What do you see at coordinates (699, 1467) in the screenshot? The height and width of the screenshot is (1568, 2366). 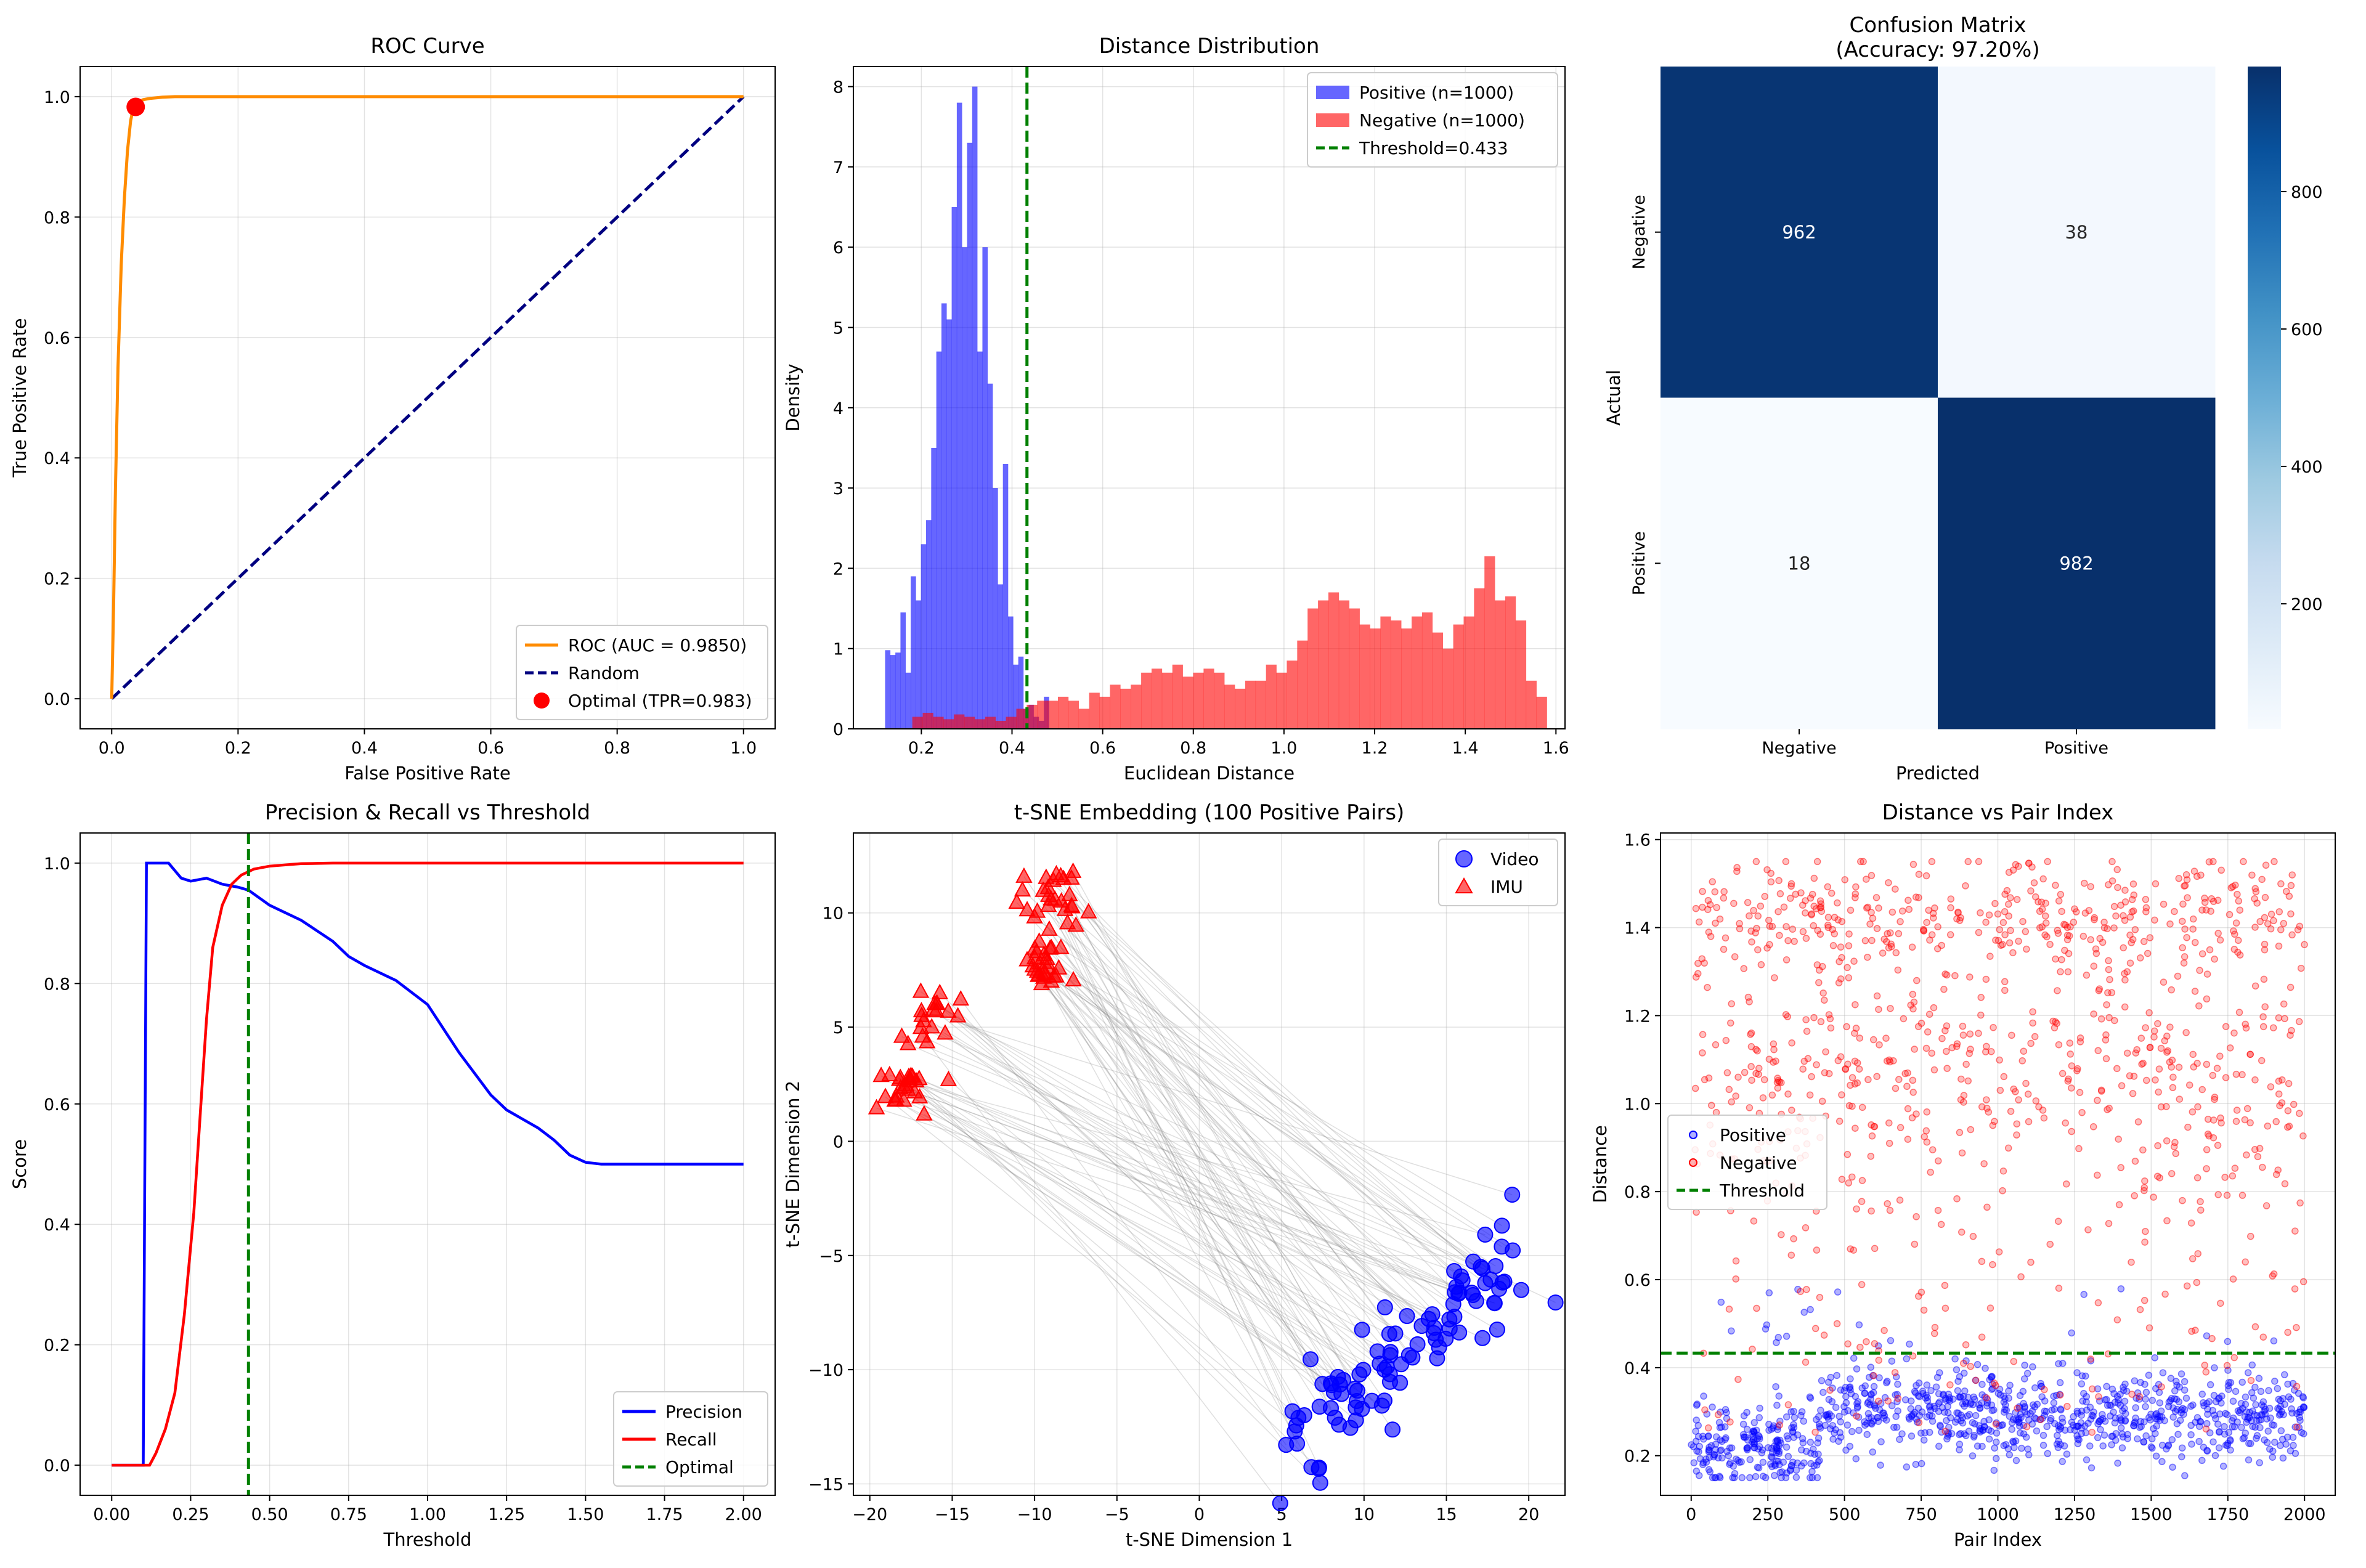 I see `pr-legend-label: Optimal` at bounding box center [699, 1467].